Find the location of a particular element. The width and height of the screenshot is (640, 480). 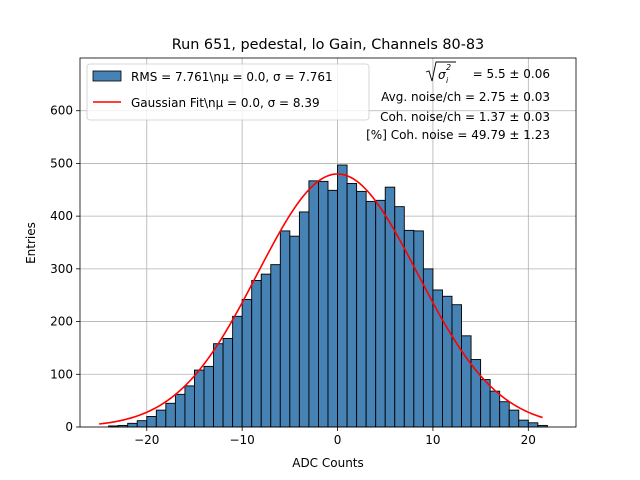

legend-histogram-prefix: RMS = 7.761\n is located at coordinates (176, 77).